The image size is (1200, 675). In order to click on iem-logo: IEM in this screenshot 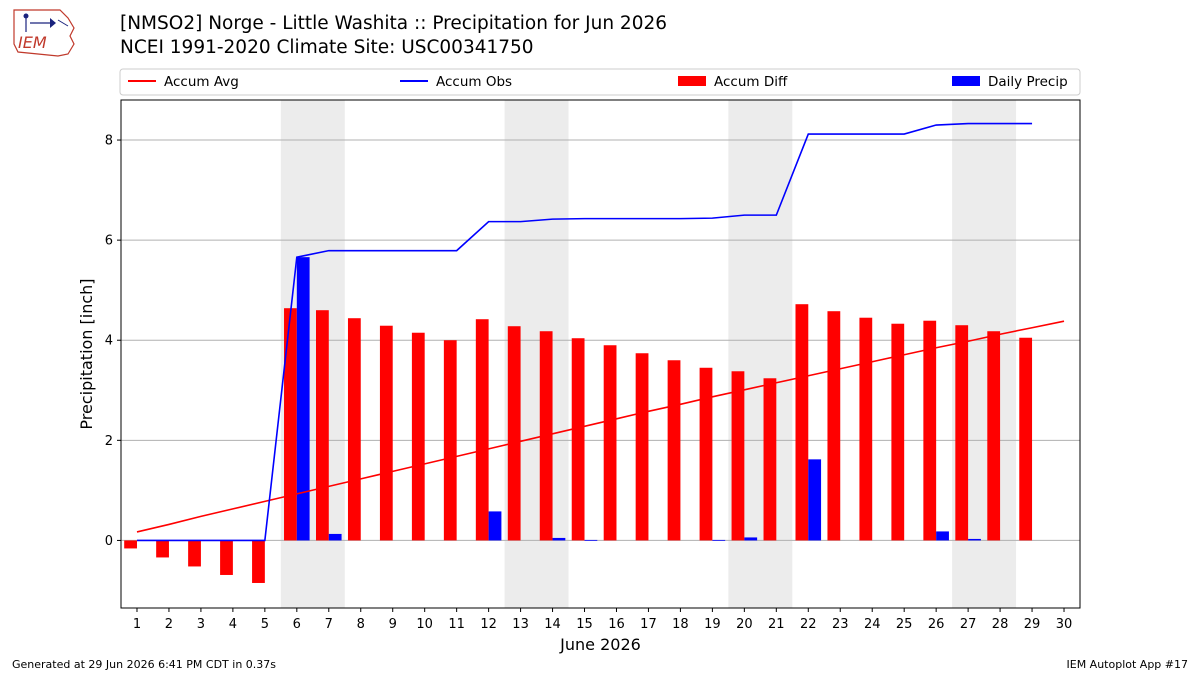, I will do `click(44, 33)`.